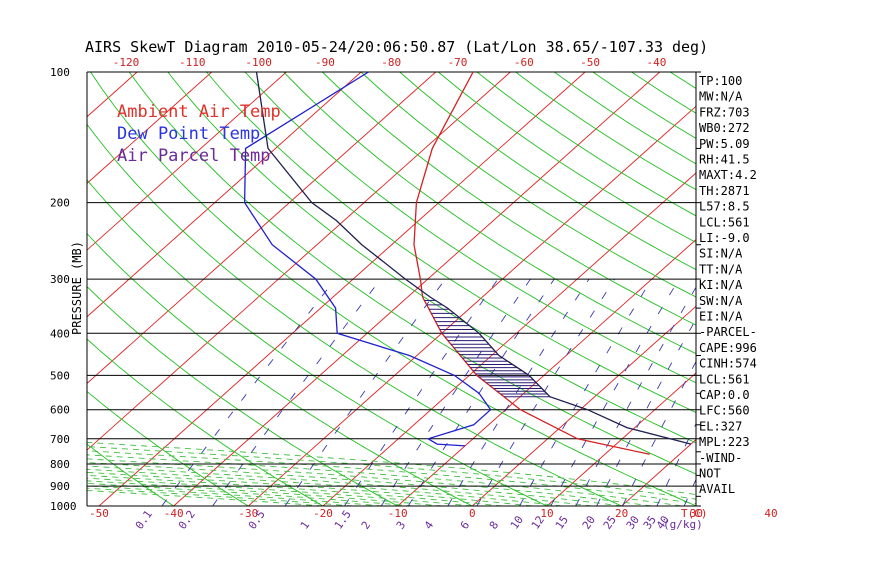  Describe the element at coordinates (60, 464) in the screenshot. I see `pressure-tick-label: 800` at that location.